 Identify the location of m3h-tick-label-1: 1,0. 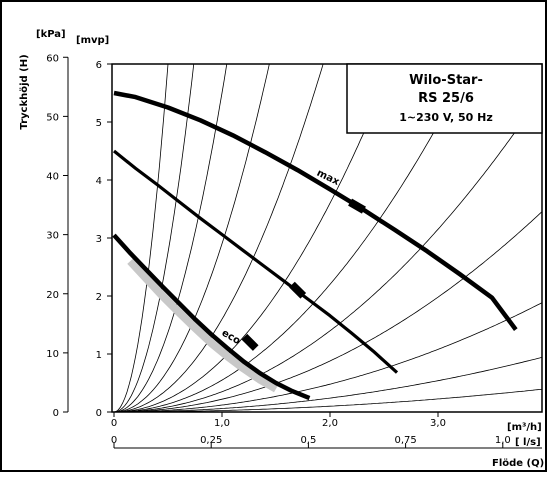
(222, 423).